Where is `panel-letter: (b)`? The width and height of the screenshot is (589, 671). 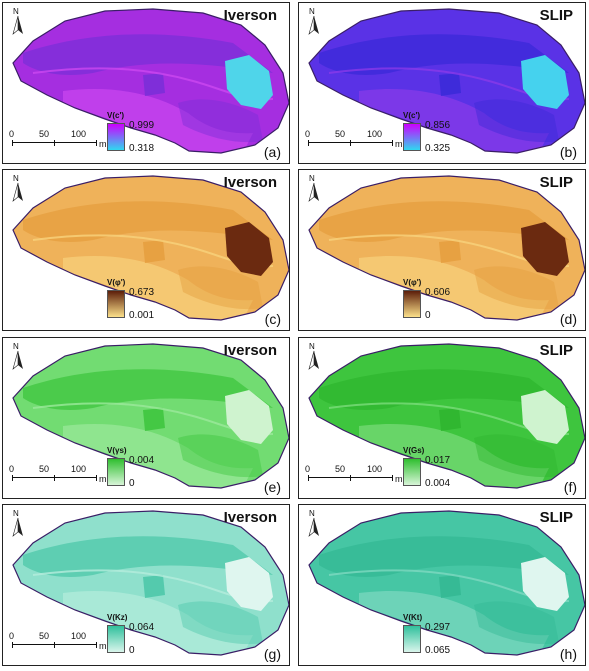 panel-letter: (b) is located at coordinates (568, 152).